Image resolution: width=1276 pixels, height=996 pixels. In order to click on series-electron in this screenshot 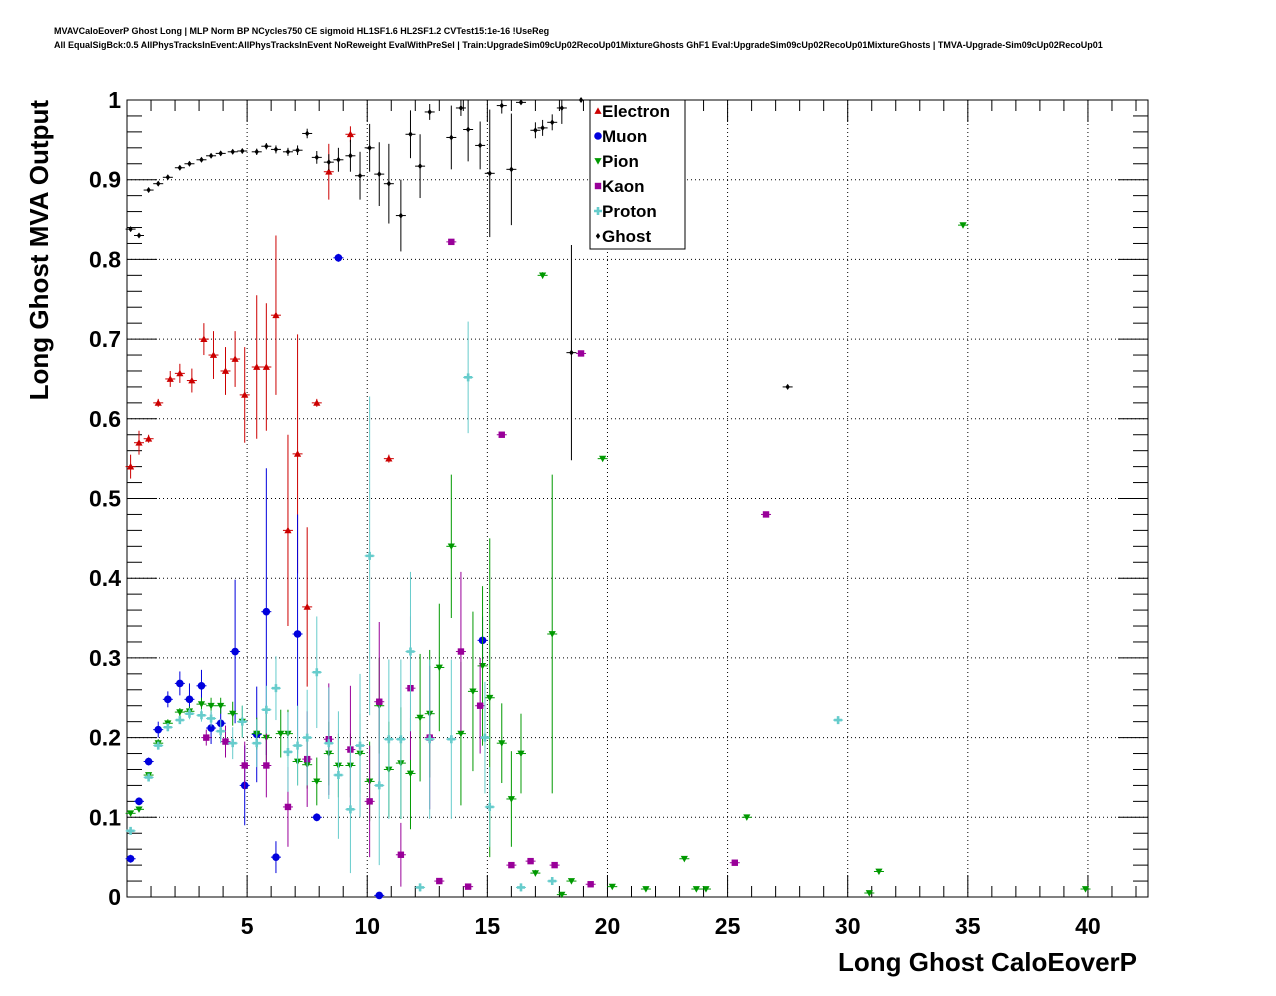, I will do `click(259, 406)`.